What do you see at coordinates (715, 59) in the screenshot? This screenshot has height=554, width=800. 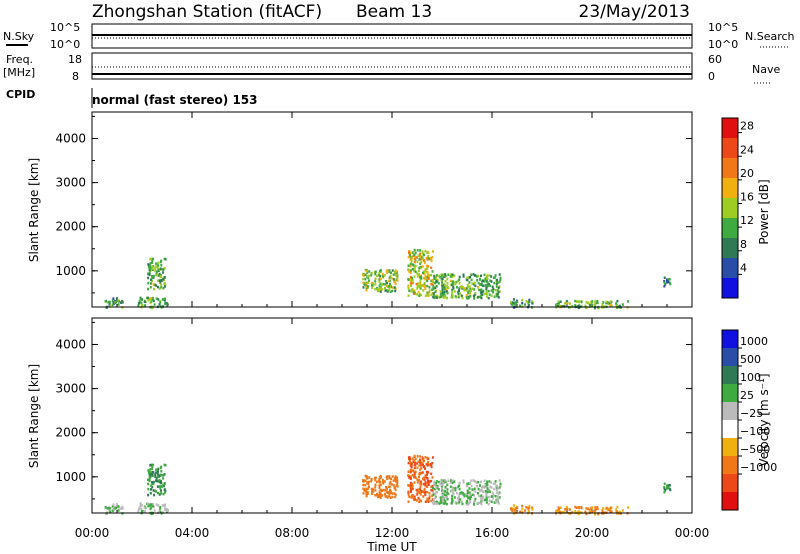 I see `nave-tick-top: 60` at bounding box center [715, 59].